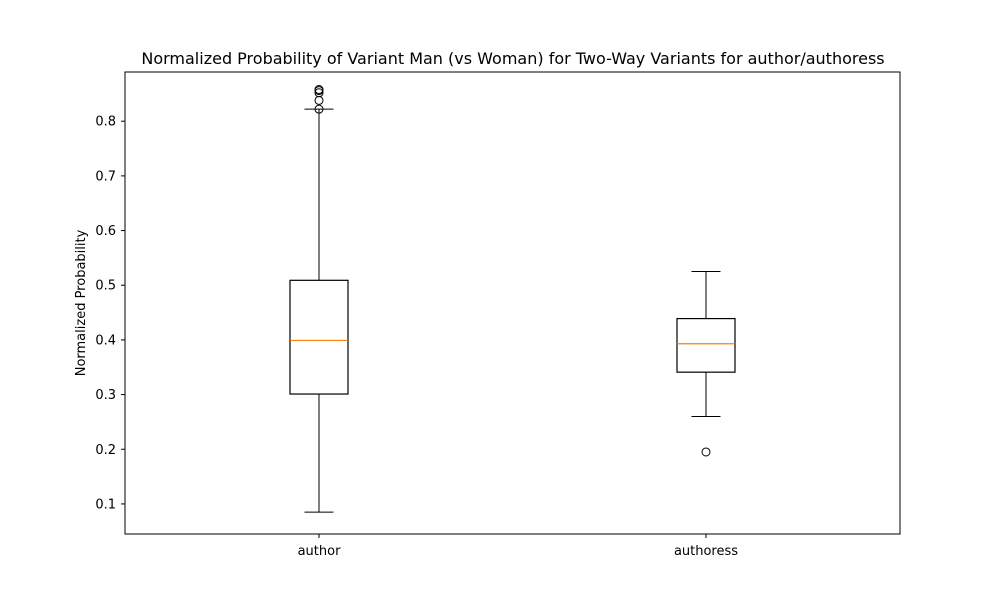  Describe the element at coordinates (706, 551) in the screenshot. I see `x-tick-label: authoress` at that location.